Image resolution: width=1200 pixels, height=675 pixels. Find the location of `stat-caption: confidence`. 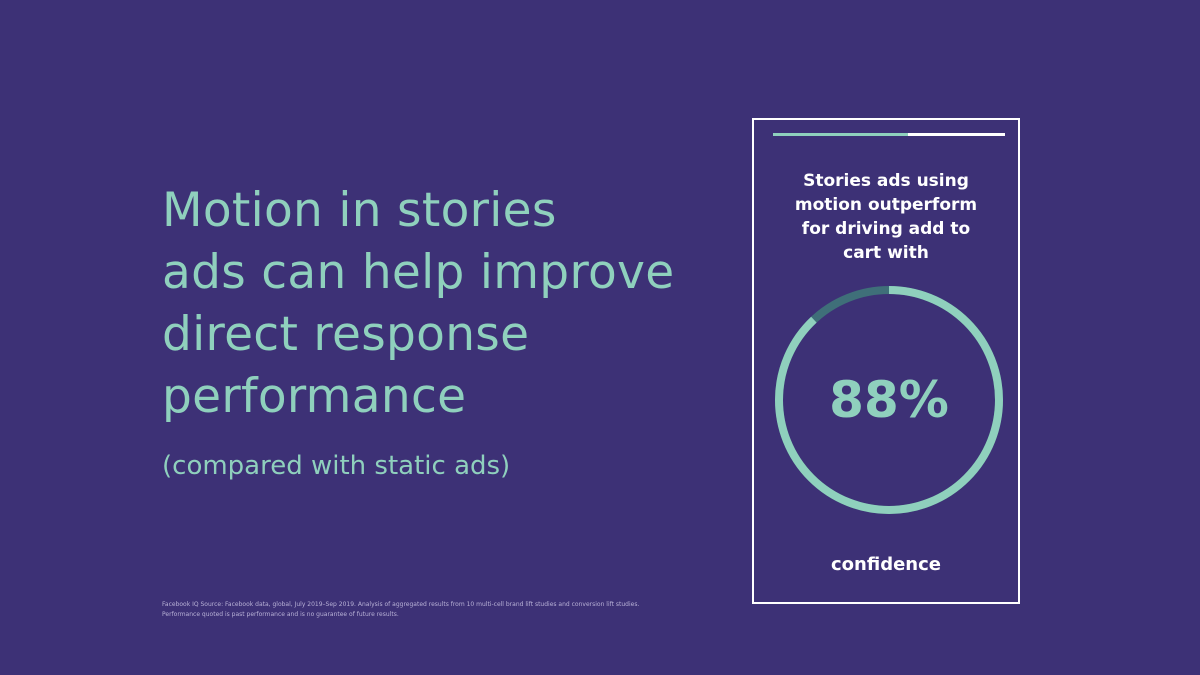

stat-caption: confidence is located at coordinates (886, 564).